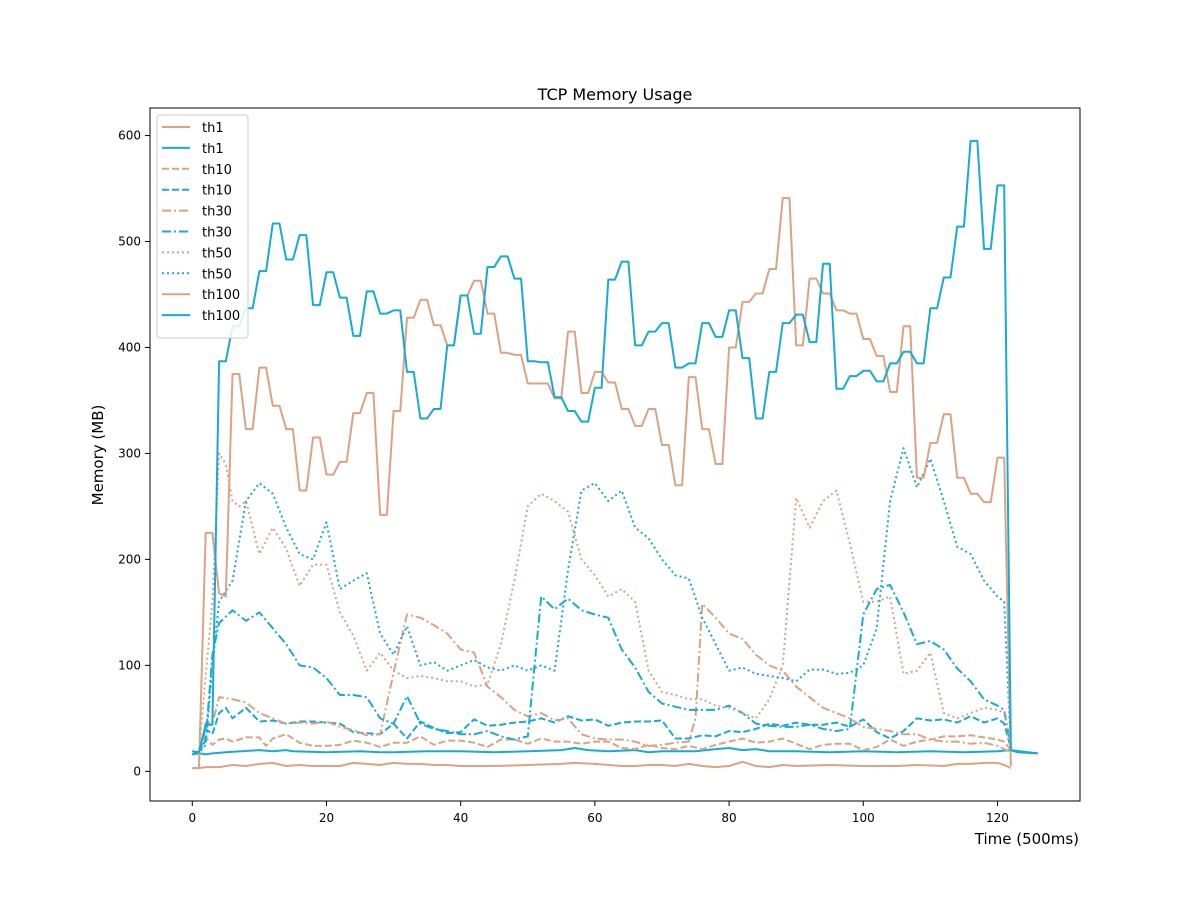 The image size is (1200, 900). I want to click on x-tick-label: 20, so click(326, 818).